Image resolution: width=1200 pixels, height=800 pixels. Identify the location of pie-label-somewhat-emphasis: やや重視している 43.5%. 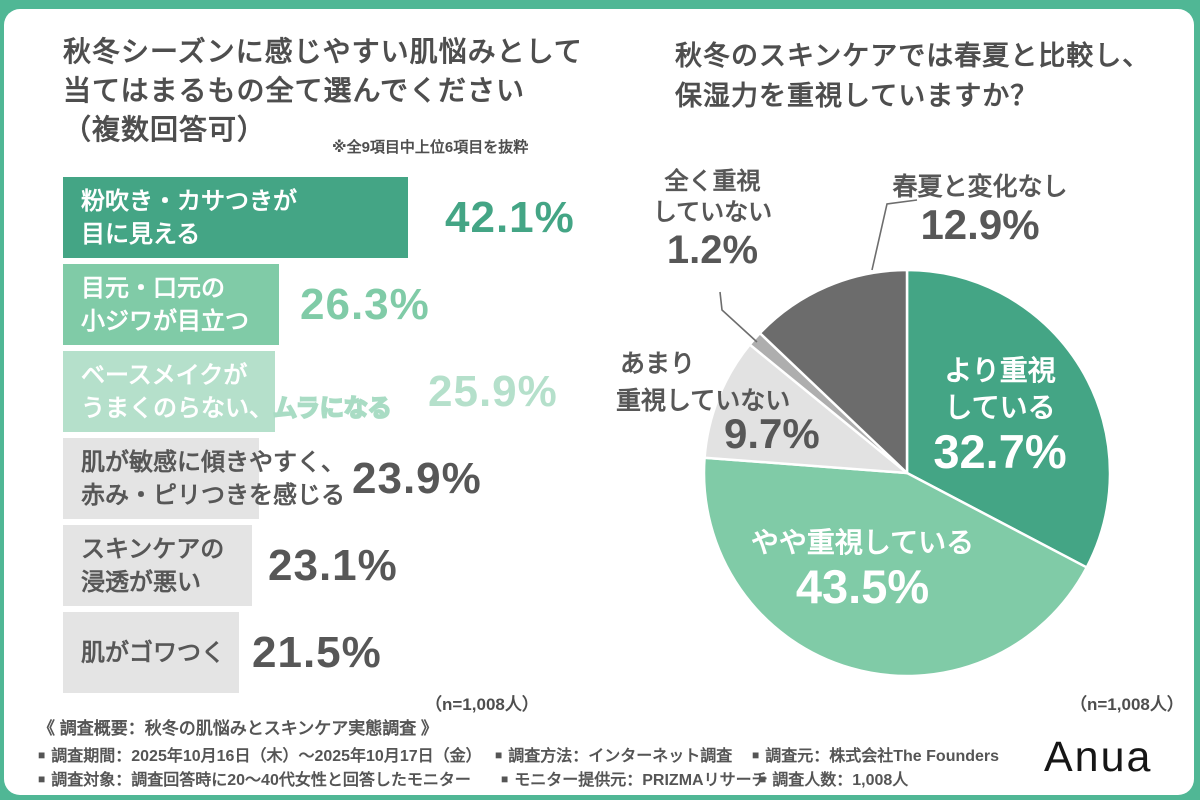
(862, 570).